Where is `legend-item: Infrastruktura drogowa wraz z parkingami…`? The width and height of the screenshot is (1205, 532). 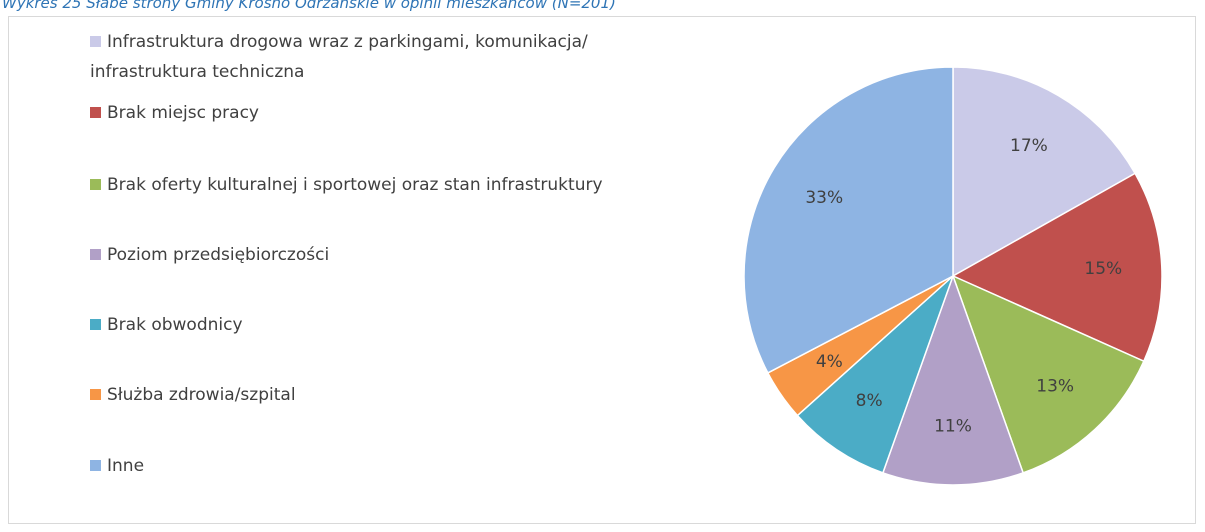
legend-item: Infrastruktura drogowa wraz z parkingami… is located at coordinates (385, 57).